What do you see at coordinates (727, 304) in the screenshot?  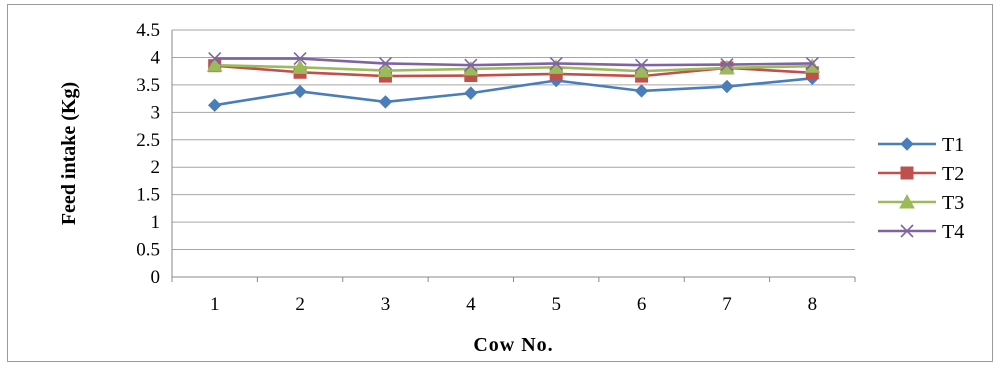 I see `x-tick-label: 7` at bounding box center [727, 304].